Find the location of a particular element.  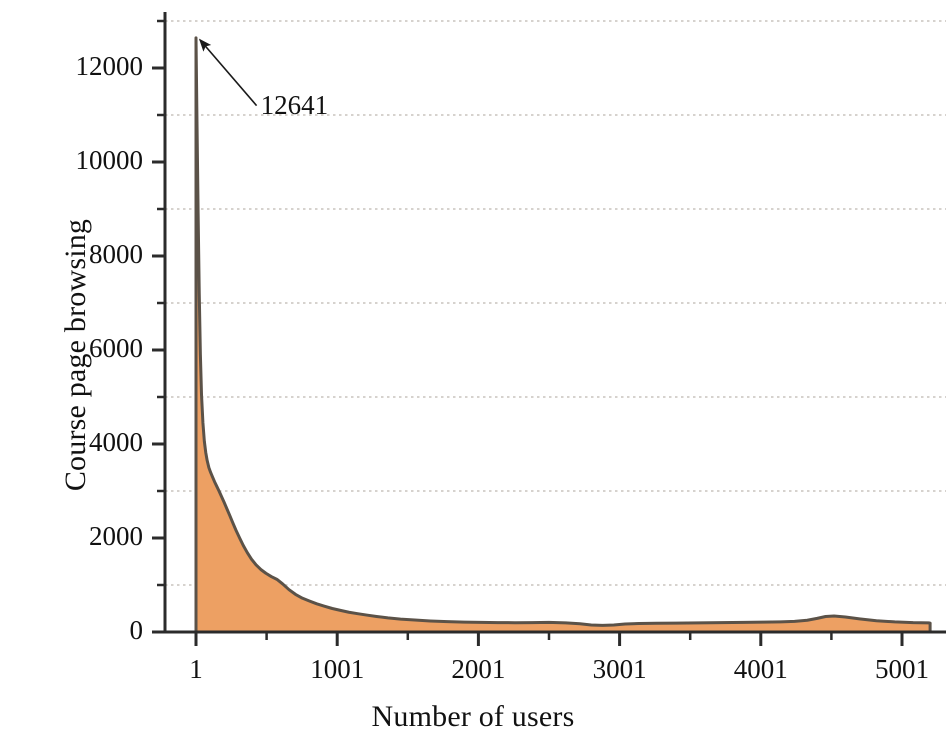

x-axis-tick-label: 5001 is located at coordinates (902, 669).